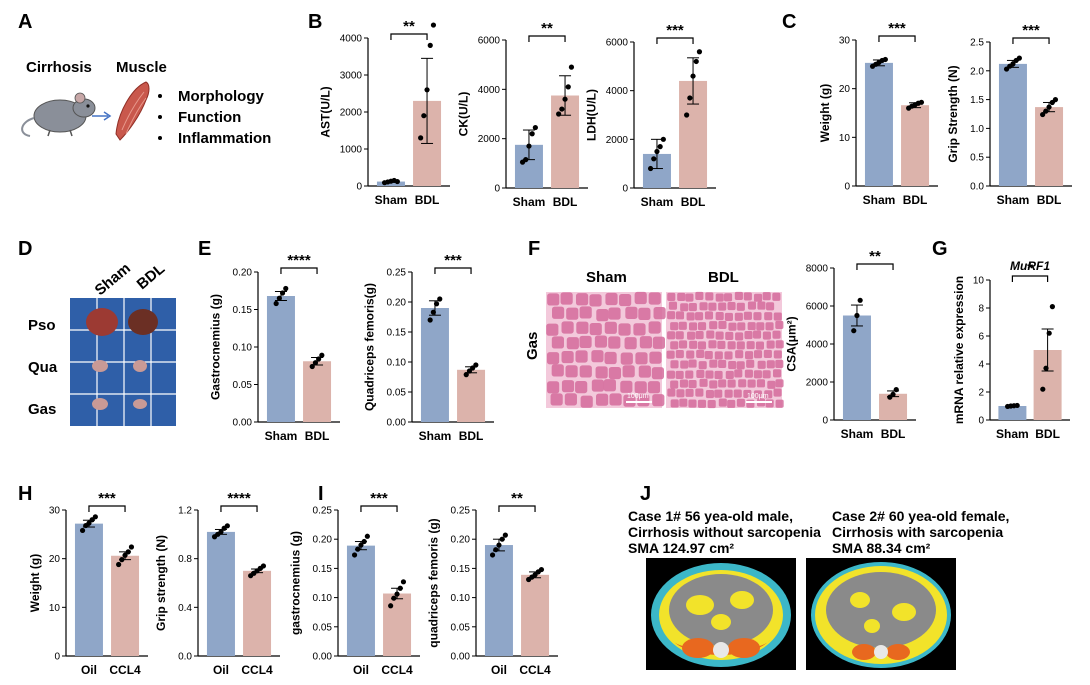 Image resolution: width=1090 pixels, height=685 pixels. Describe the element at coordinates (326, 111) in the screenshot. I see `y-axis-label: AST(U/L)` at that location.